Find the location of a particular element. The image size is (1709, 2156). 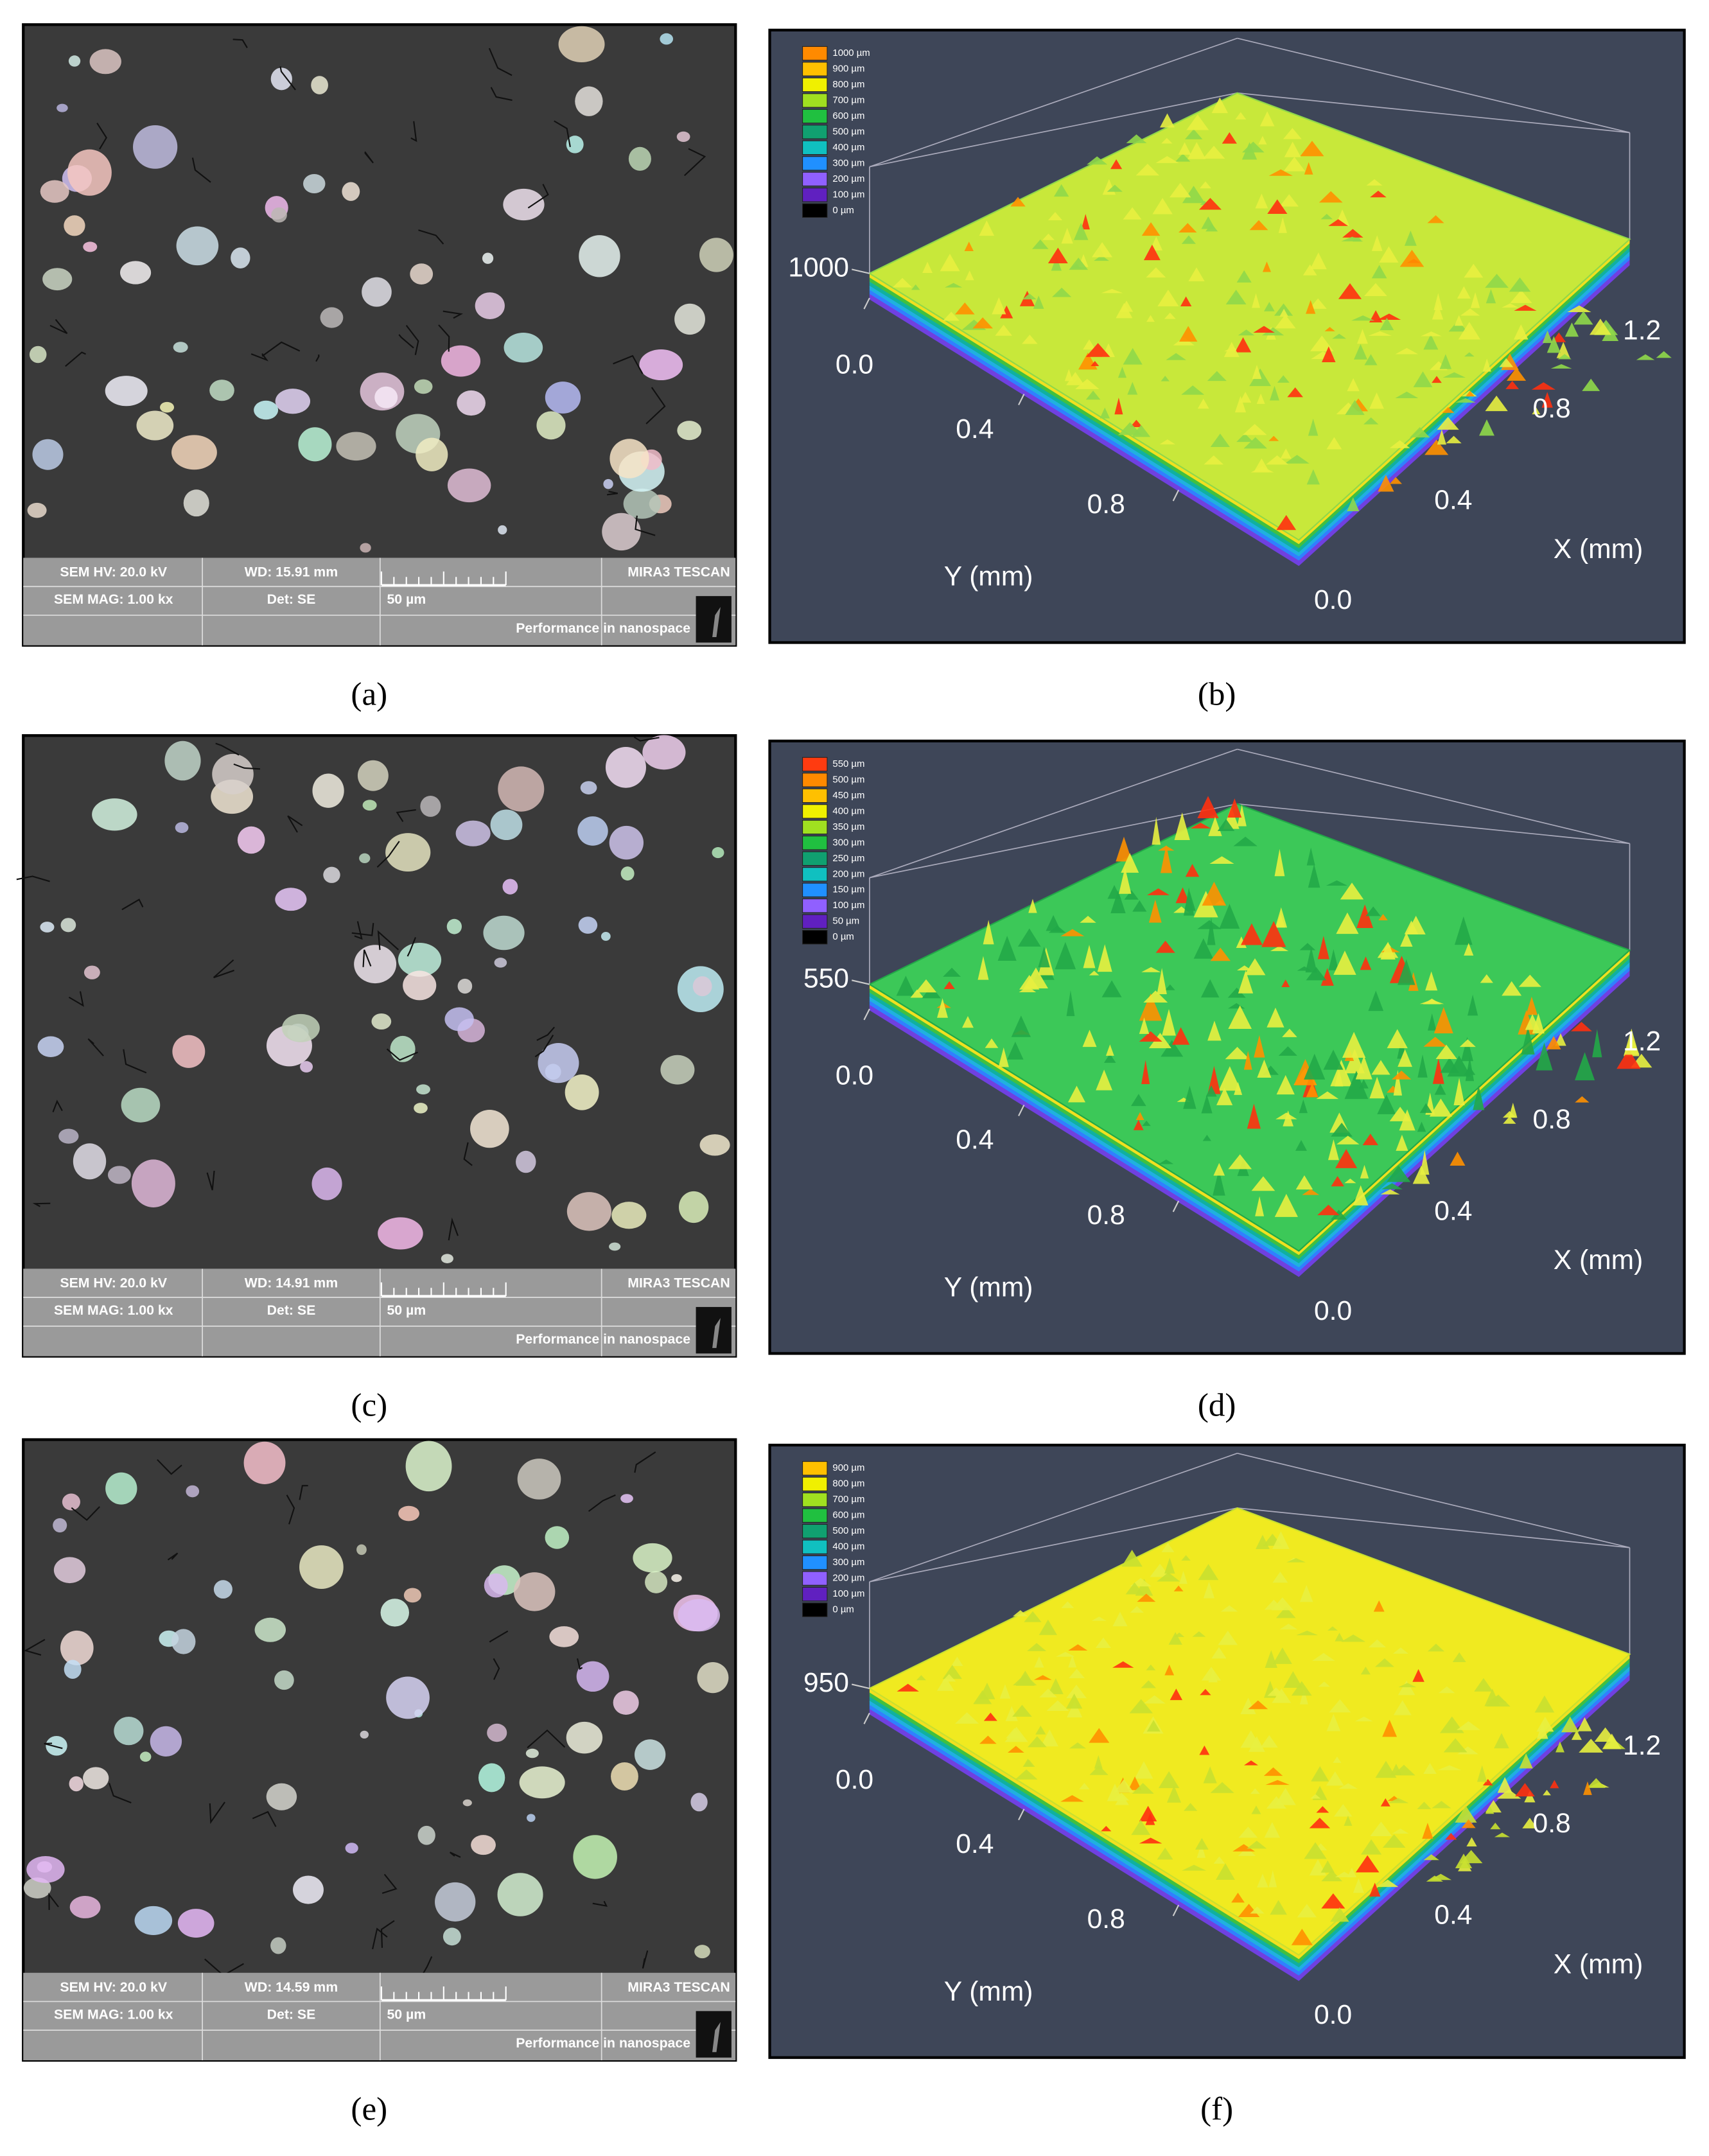

legend-label: 200 µm is located at coordinates (848, 874).